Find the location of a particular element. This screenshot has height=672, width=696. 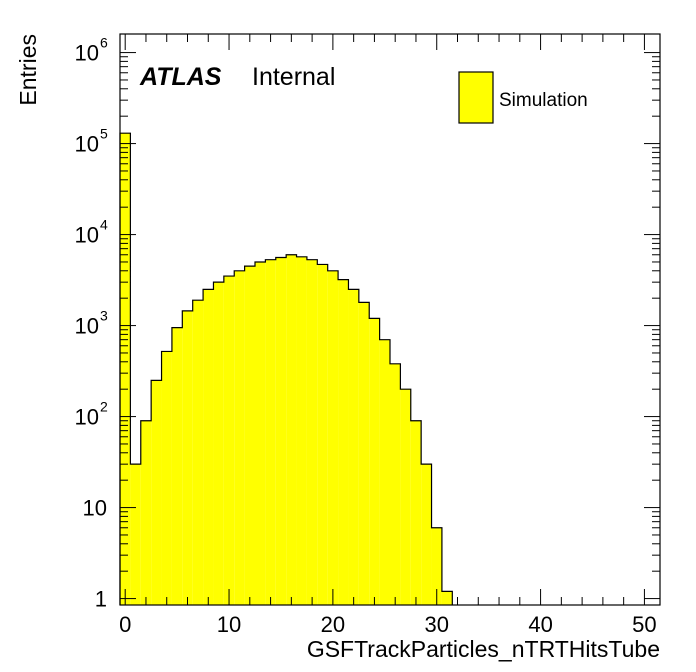

legend-swatch-simulation is located at coordinates (476, 97).